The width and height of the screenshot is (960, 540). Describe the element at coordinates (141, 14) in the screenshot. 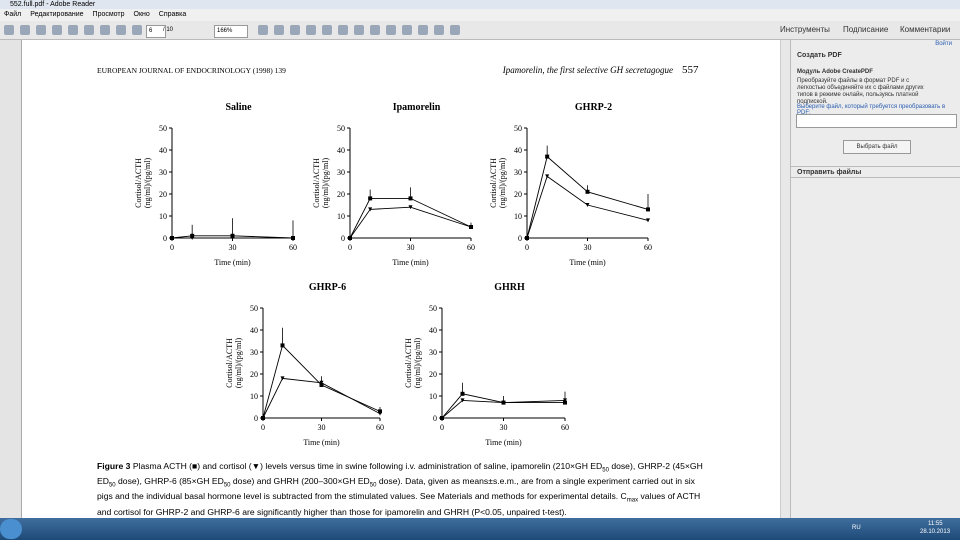

I see `menu-item: Окно` at that location.